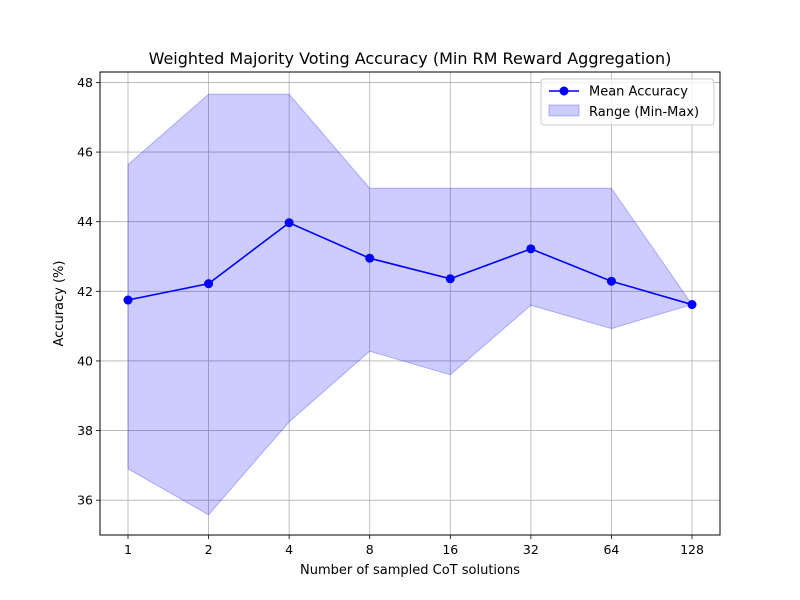 The width and height of the screenshot is (800, 600). What do you see at coordinates (85, 500) in the screenshot?
I see `y-tick-label: 36` at bounding box center [85, 500].